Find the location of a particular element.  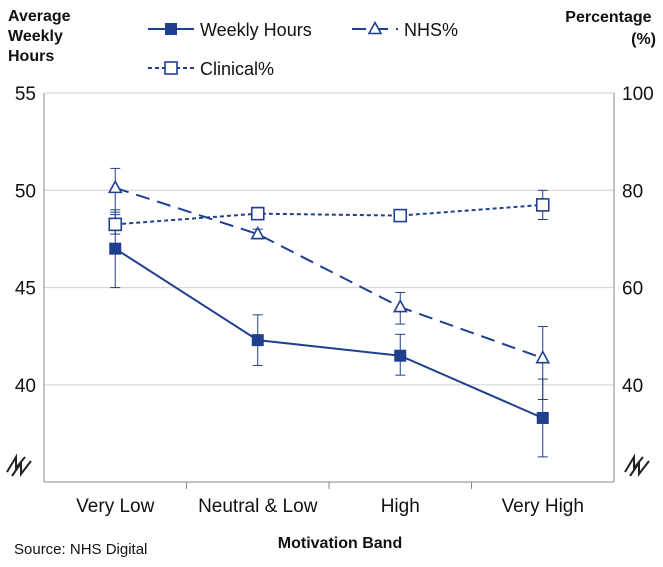

left-tick-label: 50 is located at coordinates (25, 191).